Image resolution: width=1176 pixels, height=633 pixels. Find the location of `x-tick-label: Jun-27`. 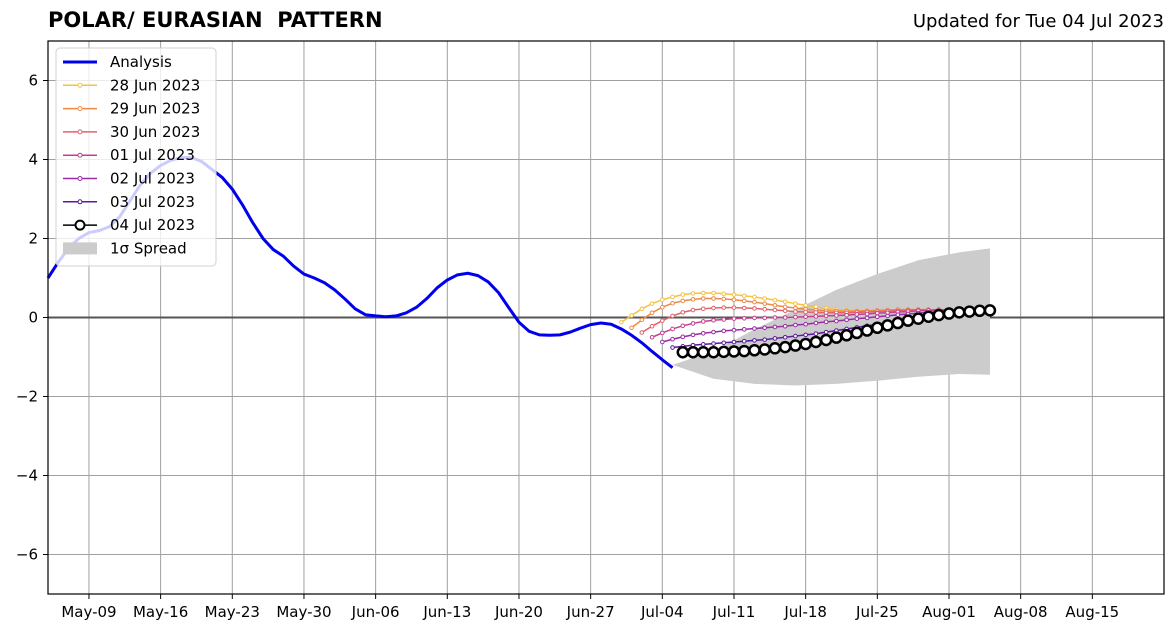

x-tick-label: Jun-27 is located at coordinates (590, 612).